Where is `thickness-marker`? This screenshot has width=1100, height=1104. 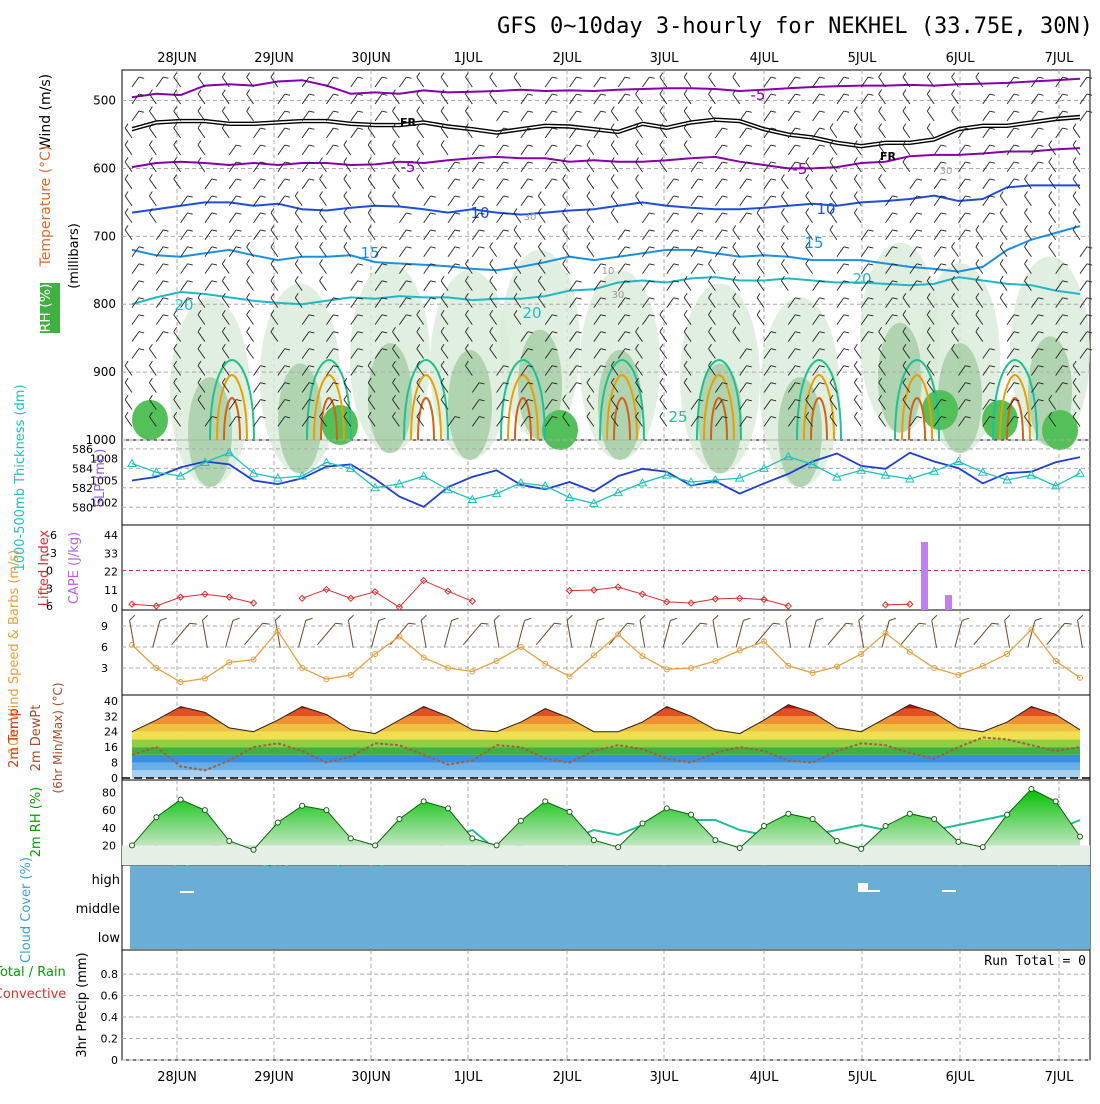 thickness-marker is located at coordinates (837, 476).